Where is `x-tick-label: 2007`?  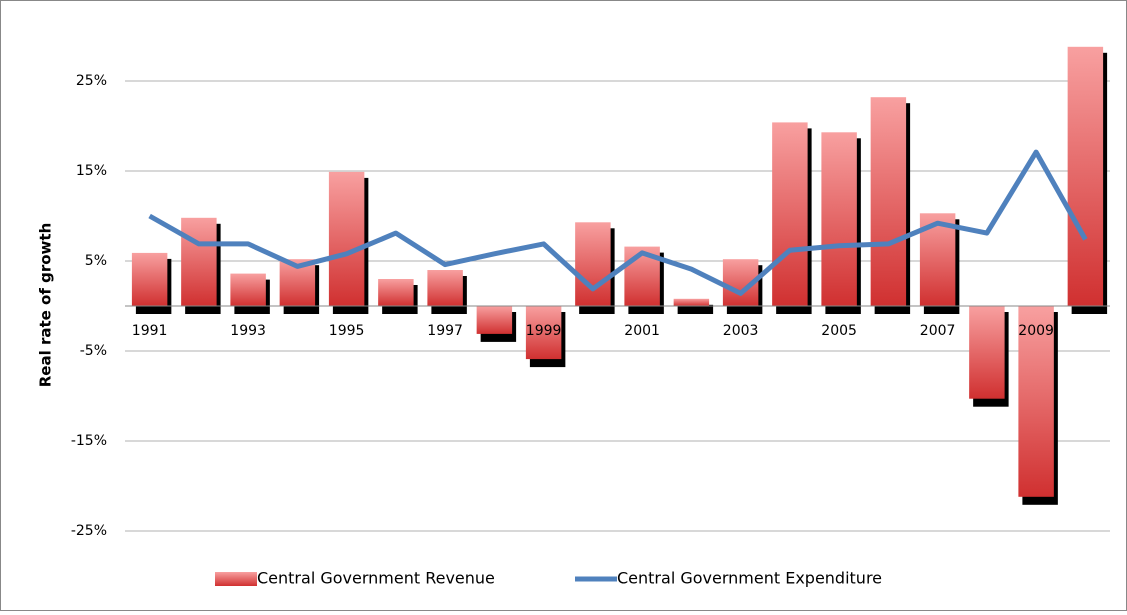 x-tick-label: 2007 is located at coordinates (938, 331).